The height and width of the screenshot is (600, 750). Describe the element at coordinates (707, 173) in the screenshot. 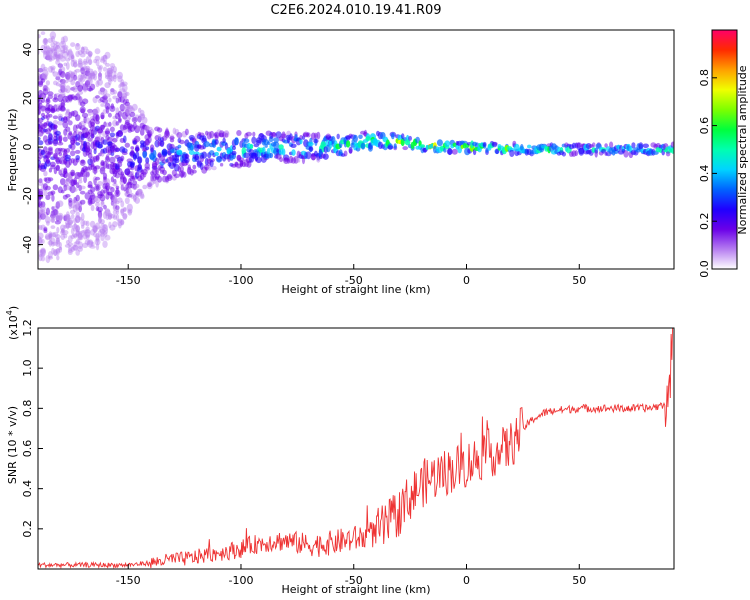

I see `colorbar-ticks: 0.0 0.2 0.4 0.6 0.8` at that location.